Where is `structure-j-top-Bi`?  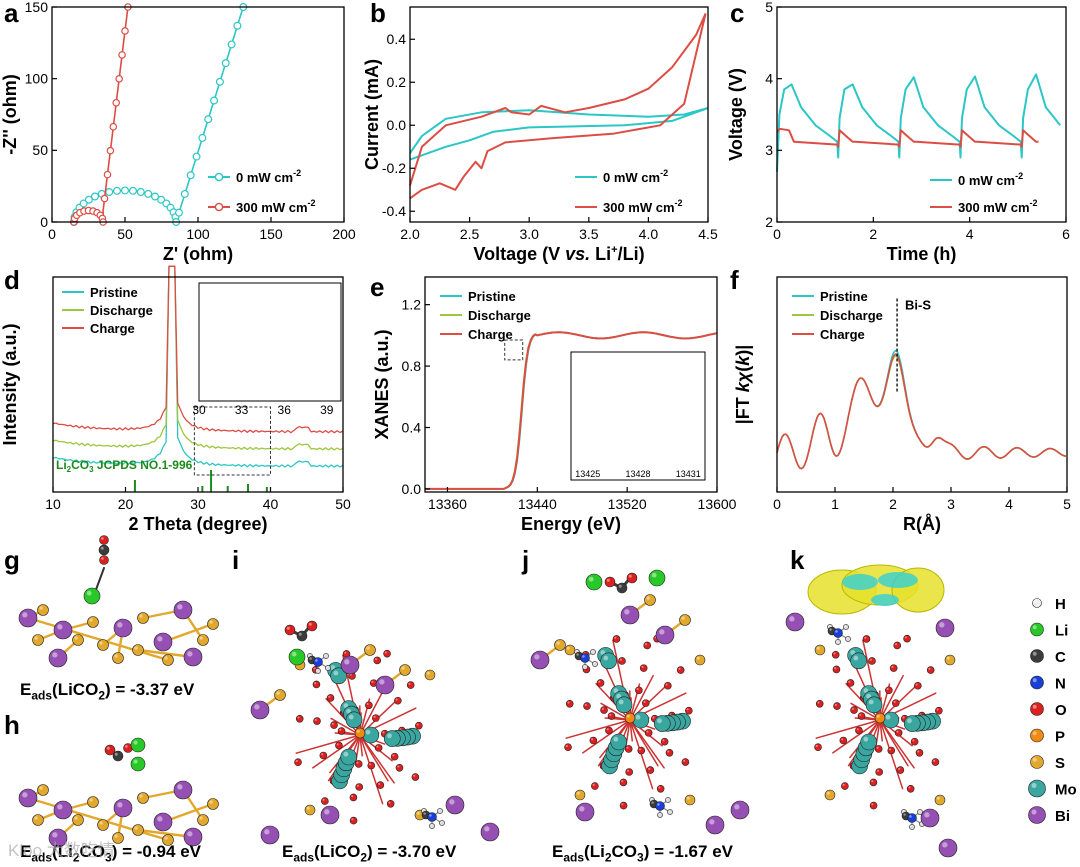 structure-j-top-Bi is located at coordinates (665, 635).